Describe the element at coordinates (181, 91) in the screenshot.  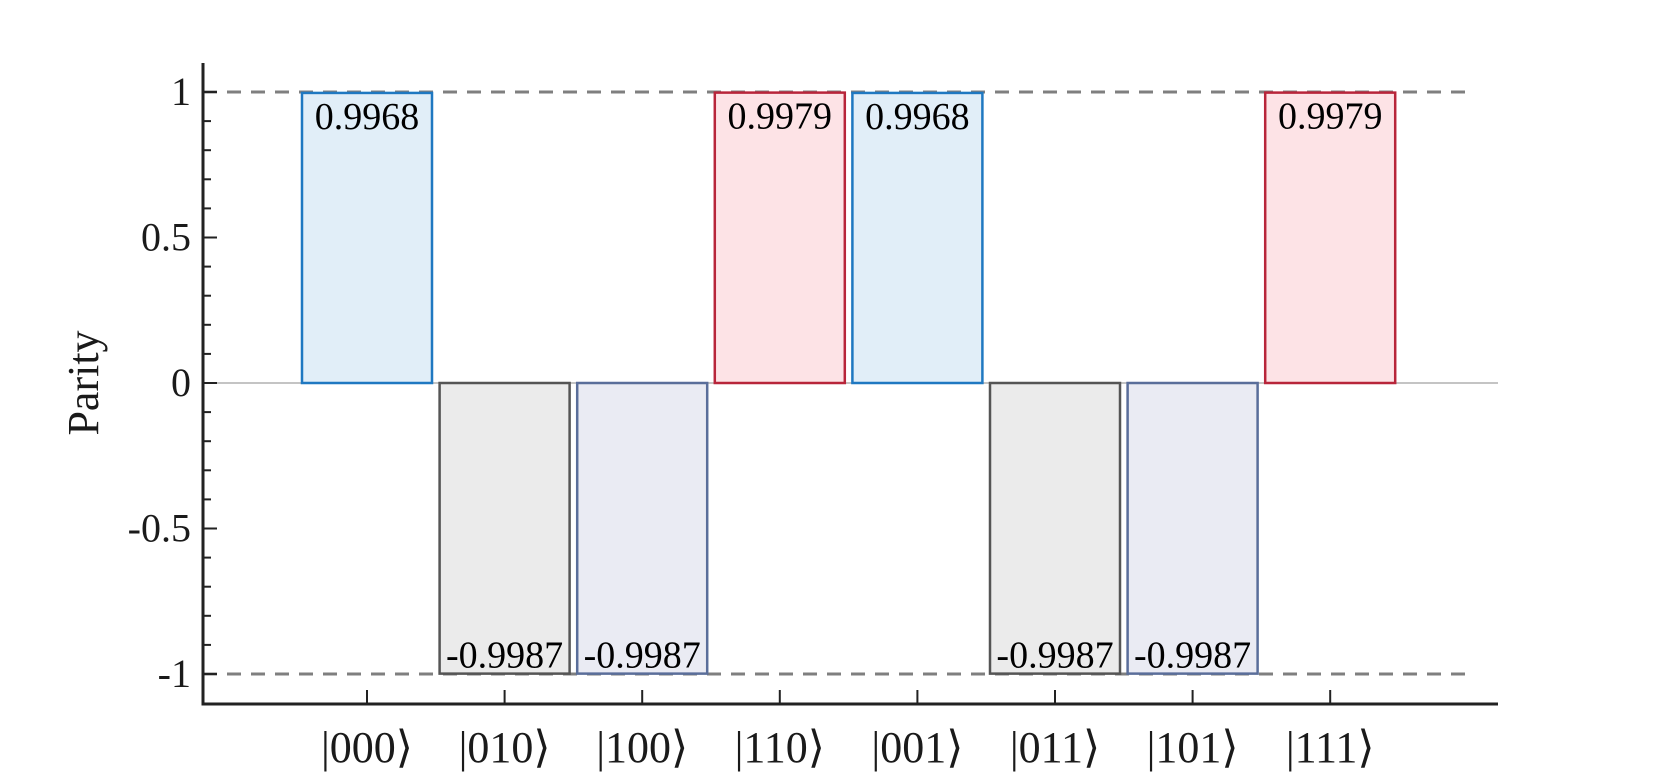
I see `y-tick-label: 1` at that location.